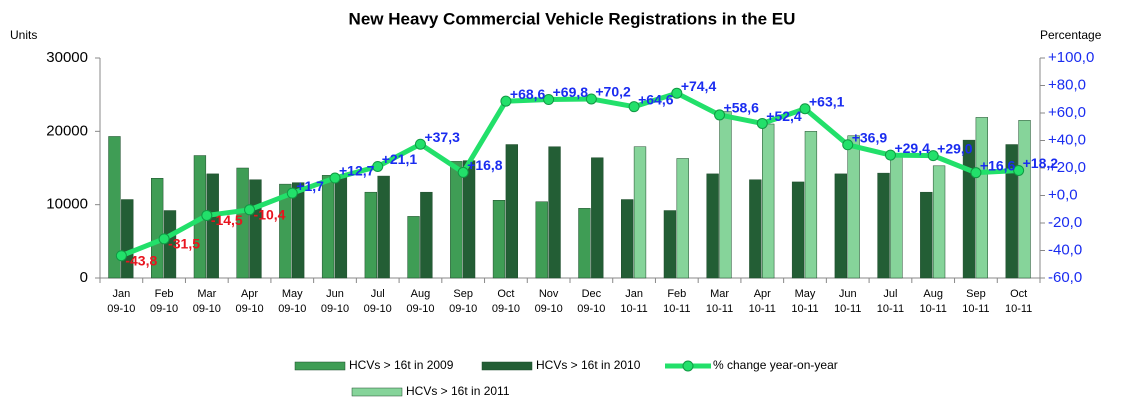 The width and height of the screenshot is (1124, 401). What do you see at coordinates (588, 365) in the screenshot?
I see `legend-label: HCVs > 16t in 2010` at bounding box center [588, 365].